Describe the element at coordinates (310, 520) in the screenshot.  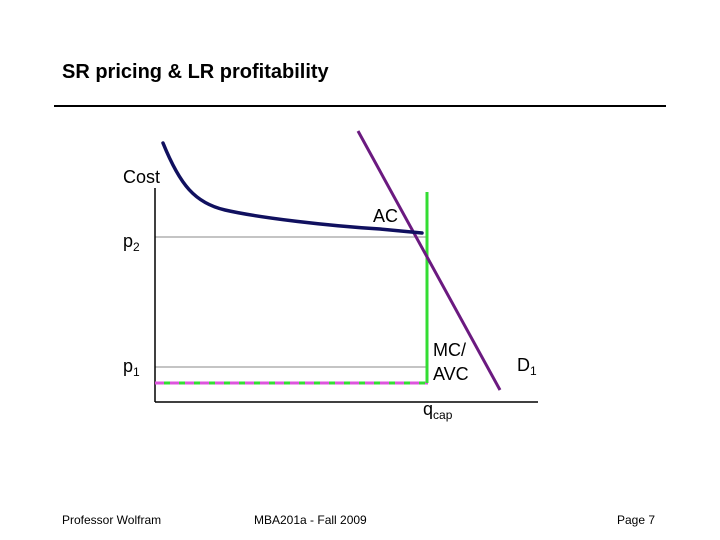
I see `footer-course: MBA201a - Fall 2009` at that location.